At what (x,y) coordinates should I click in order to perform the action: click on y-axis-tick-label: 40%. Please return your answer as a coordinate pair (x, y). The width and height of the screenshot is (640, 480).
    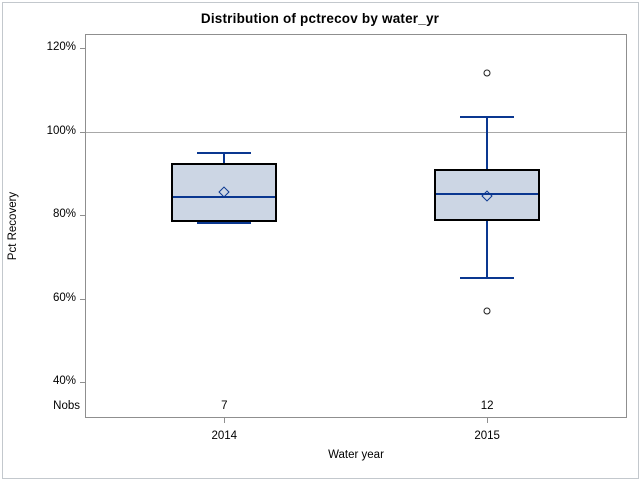
    Looking at the image, I should click on (64, 381).